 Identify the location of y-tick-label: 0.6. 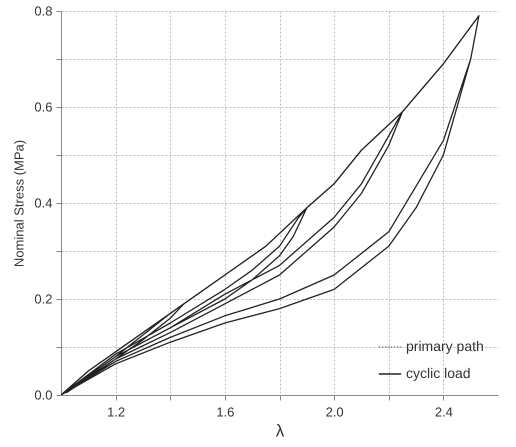
(43, 107).